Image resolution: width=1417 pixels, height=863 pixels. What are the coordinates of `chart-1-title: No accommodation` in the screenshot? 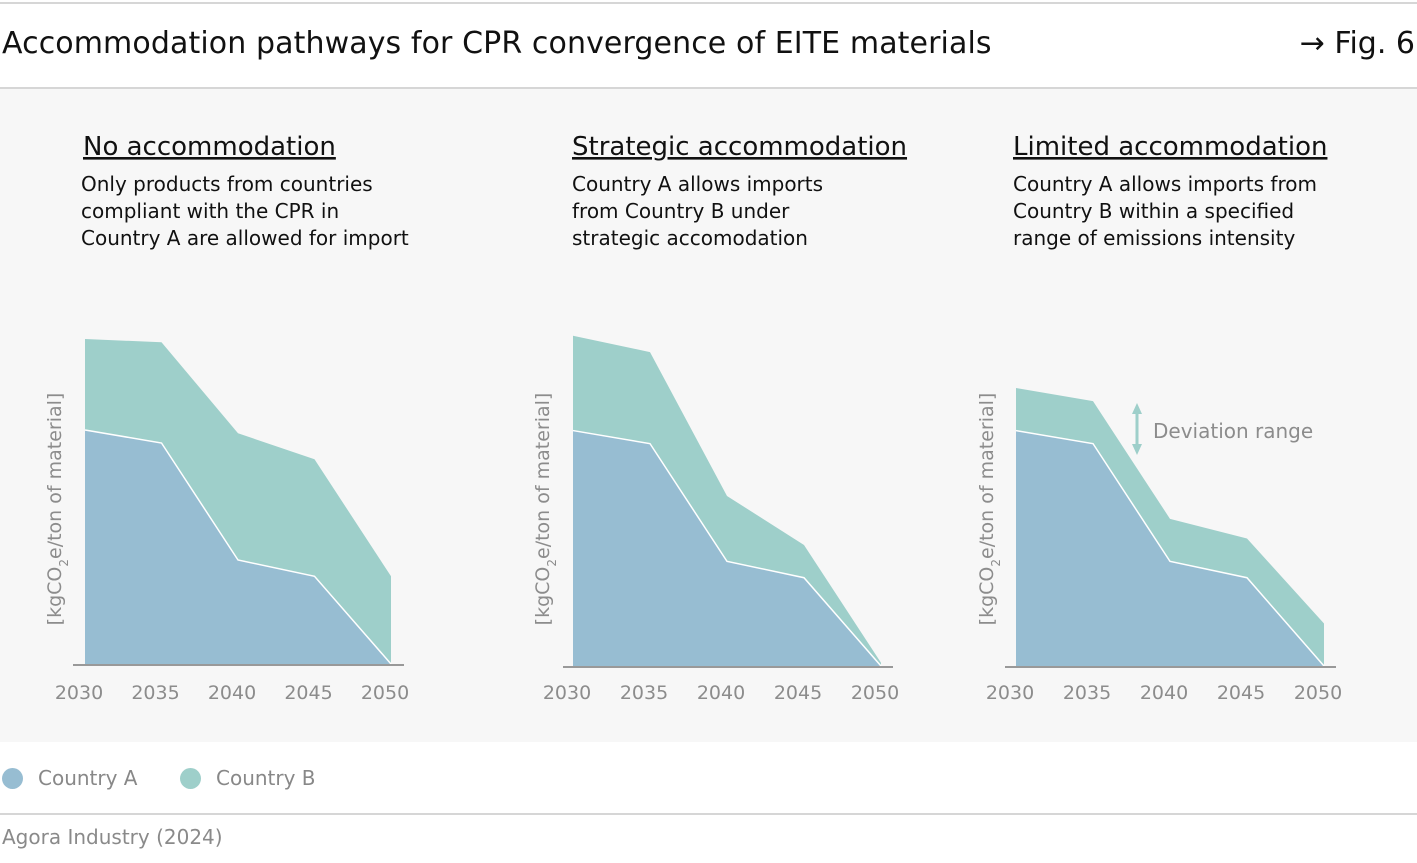 It's located at (209, 147).